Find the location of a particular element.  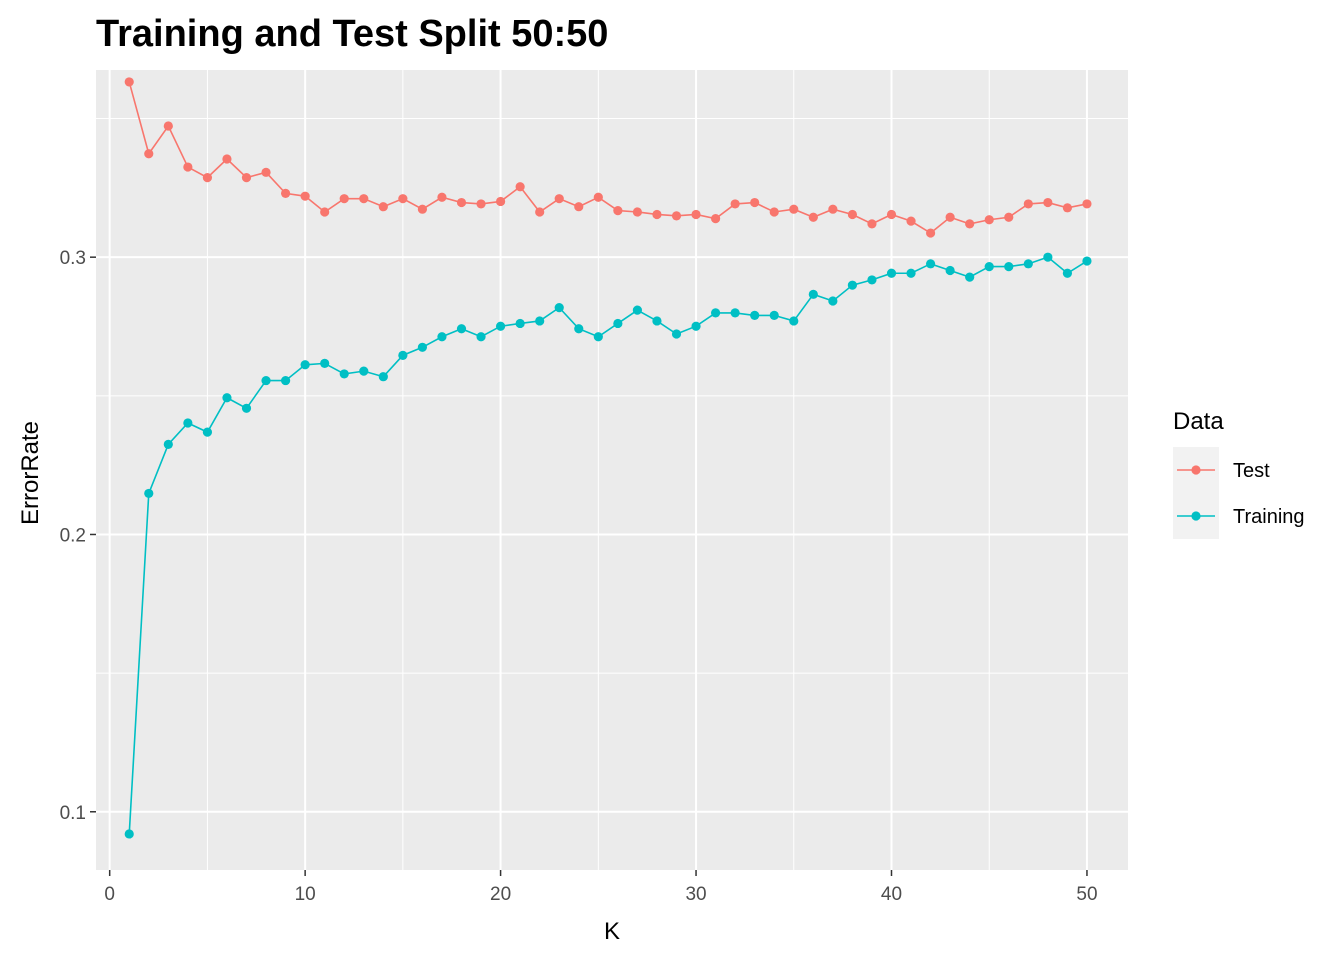

x-tick-label: 20 is located at coordinates (500, 894).